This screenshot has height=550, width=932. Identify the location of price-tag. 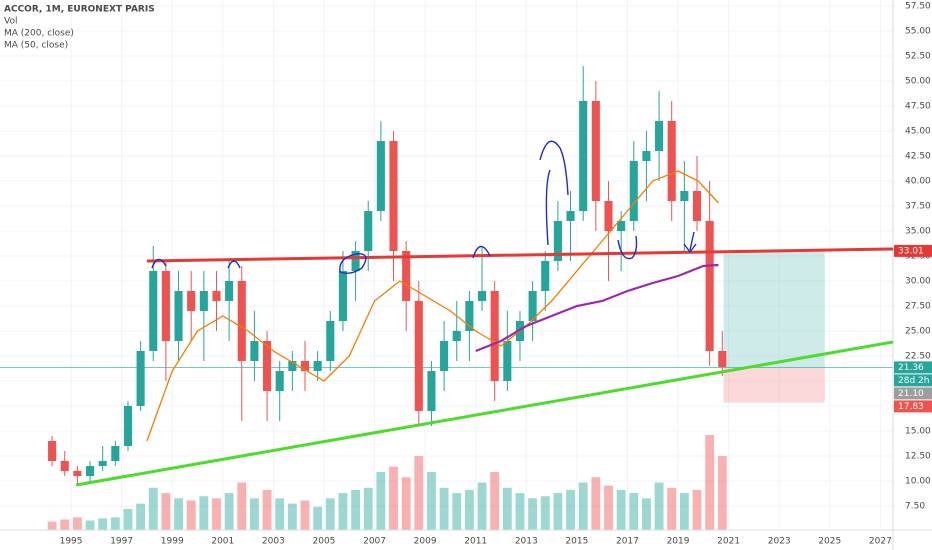
(913, 250).